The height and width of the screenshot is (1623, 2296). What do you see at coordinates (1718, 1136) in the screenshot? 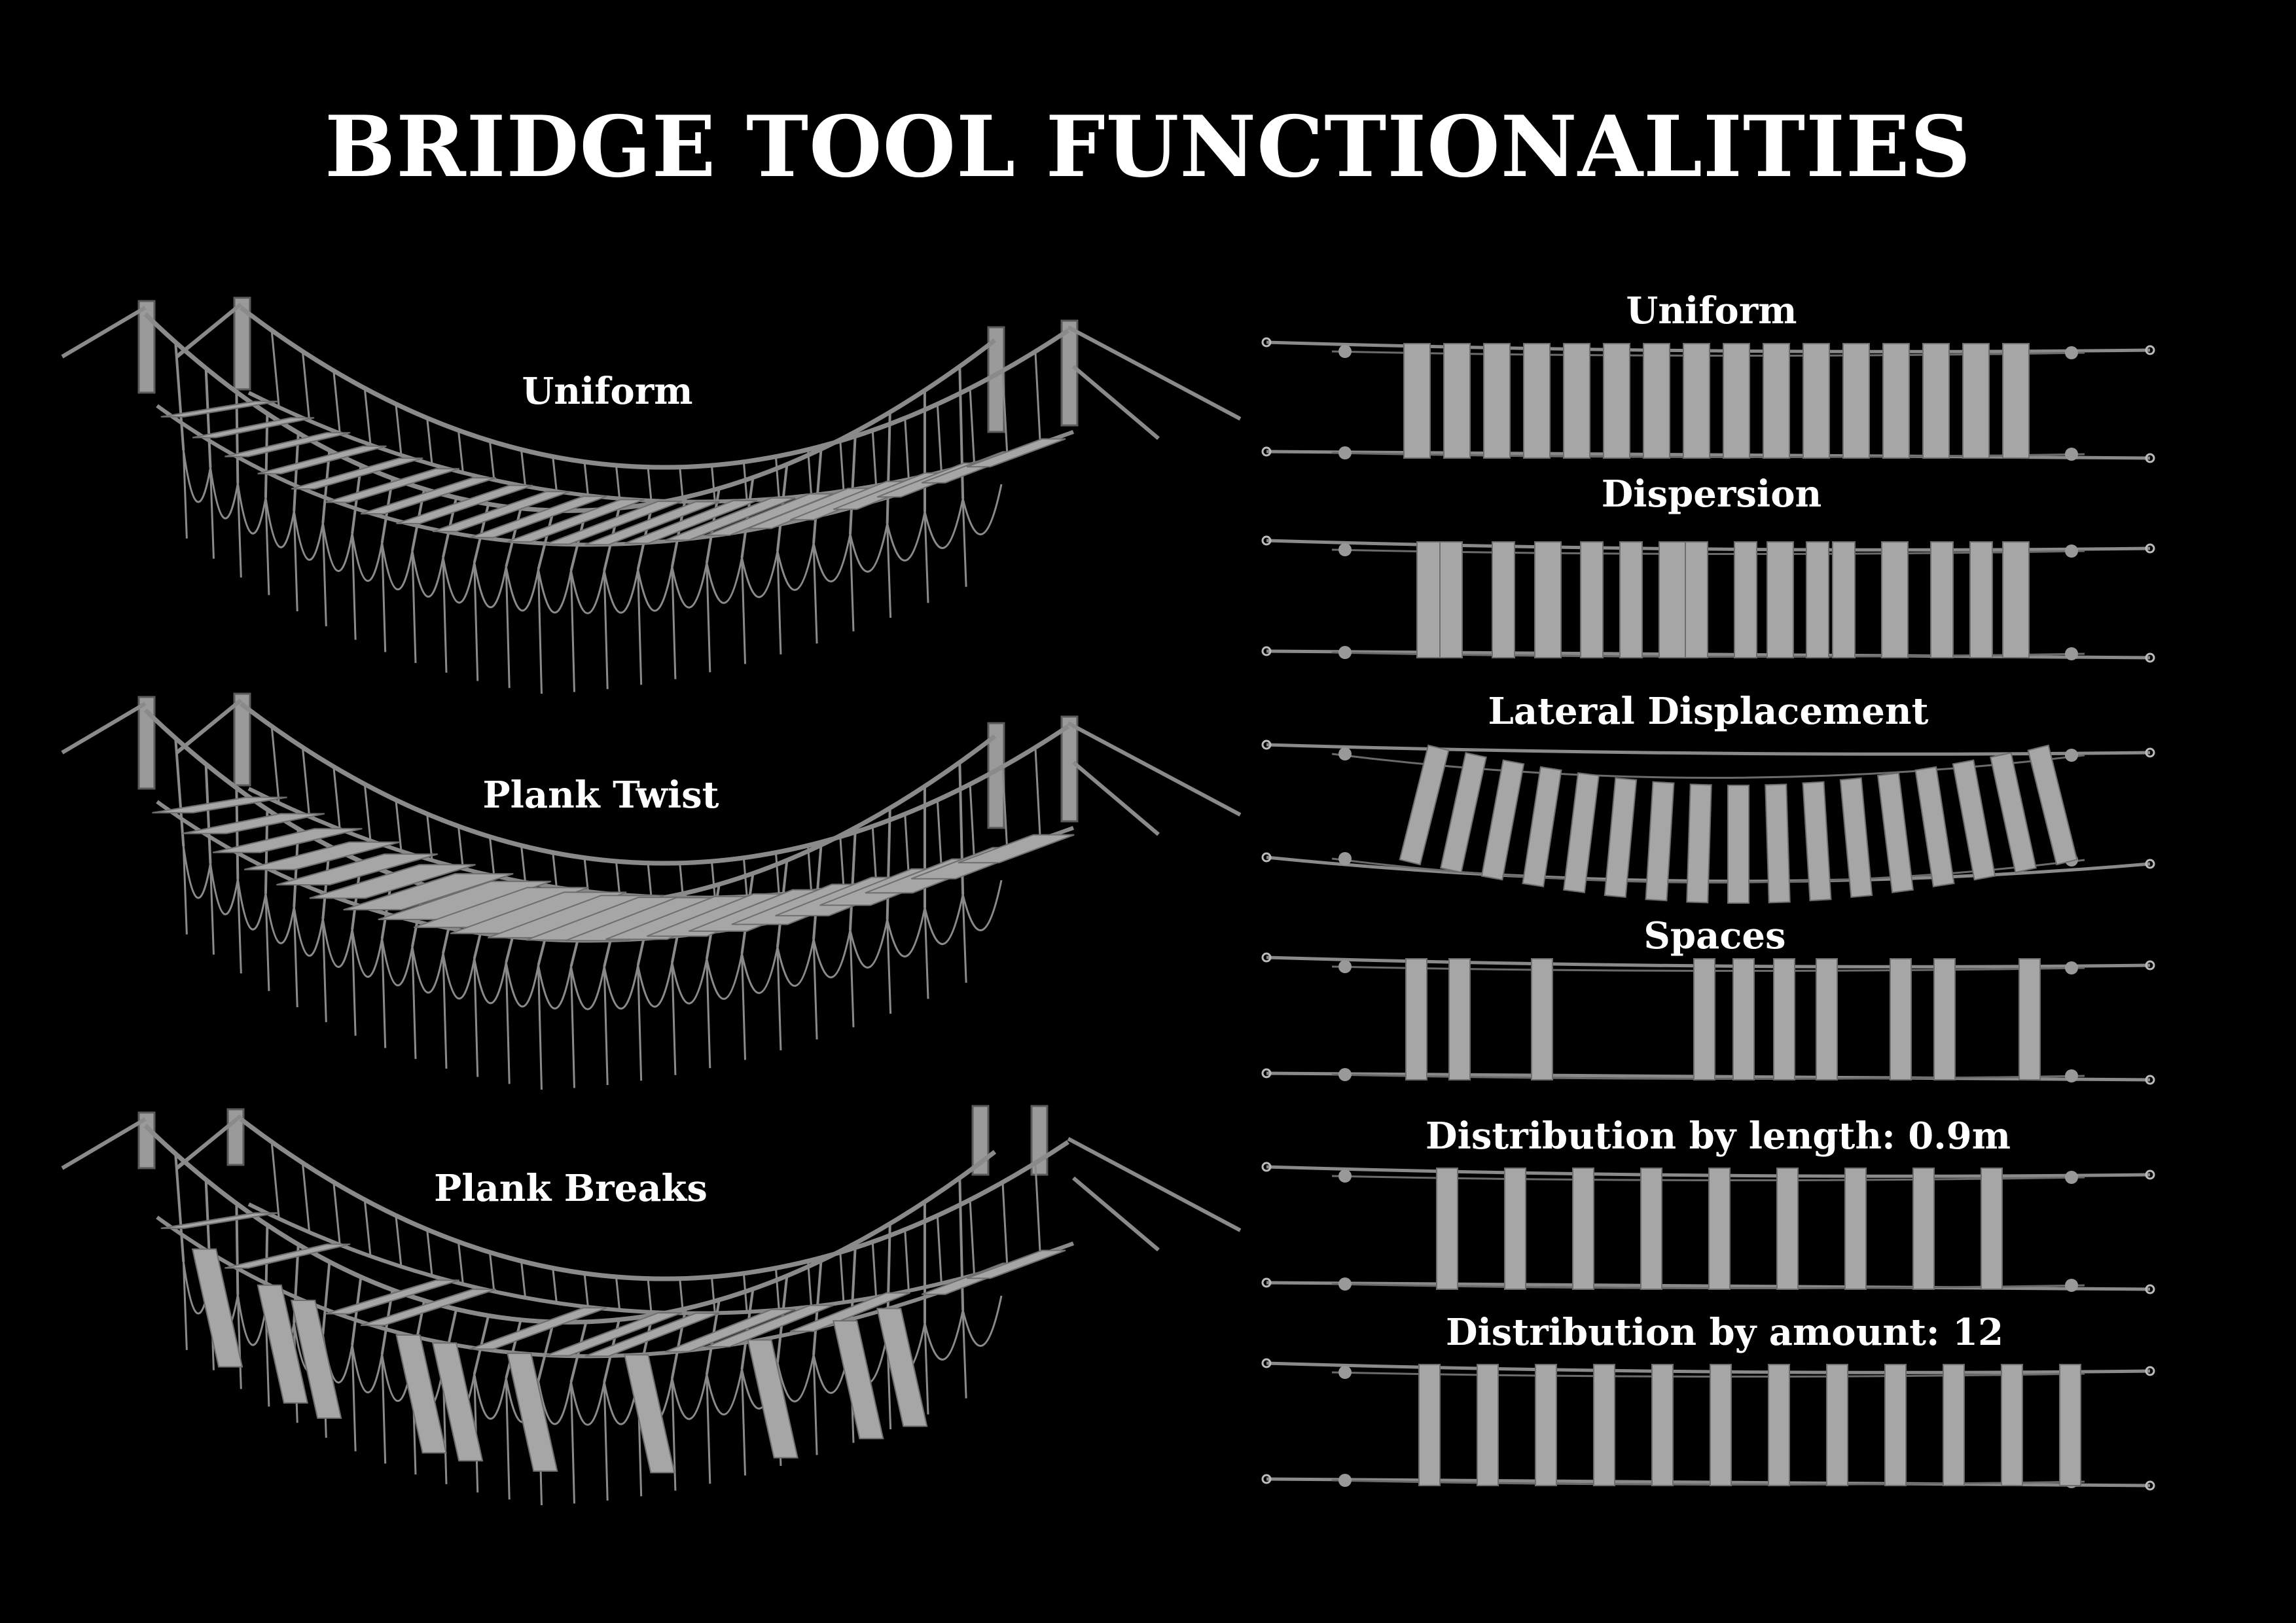
I see `top-label-distribution-length: Distribution by length: 0.9m` at bounding box center [1718, 1136].